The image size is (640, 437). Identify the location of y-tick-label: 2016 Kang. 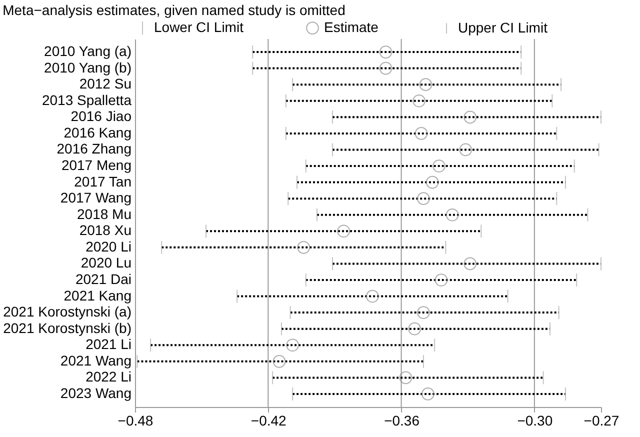
(98, 132).